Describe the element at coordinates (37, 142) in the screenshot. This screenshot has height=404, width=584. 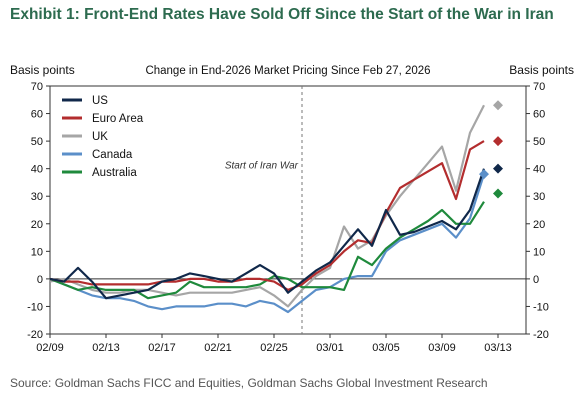
I see `y-tick-label-left: 50` at that location.